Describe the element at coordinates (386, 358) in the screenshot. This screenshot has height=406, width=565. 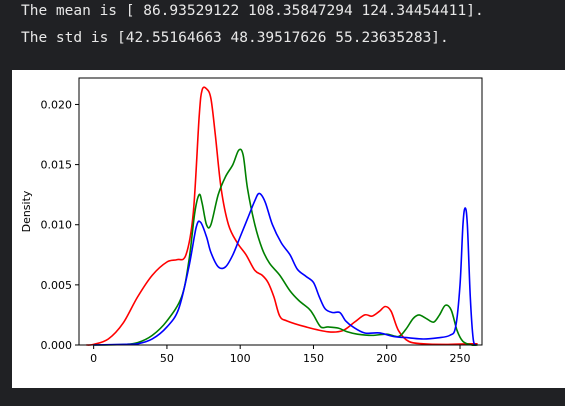
I see `x-tick-label: 200` at that location.